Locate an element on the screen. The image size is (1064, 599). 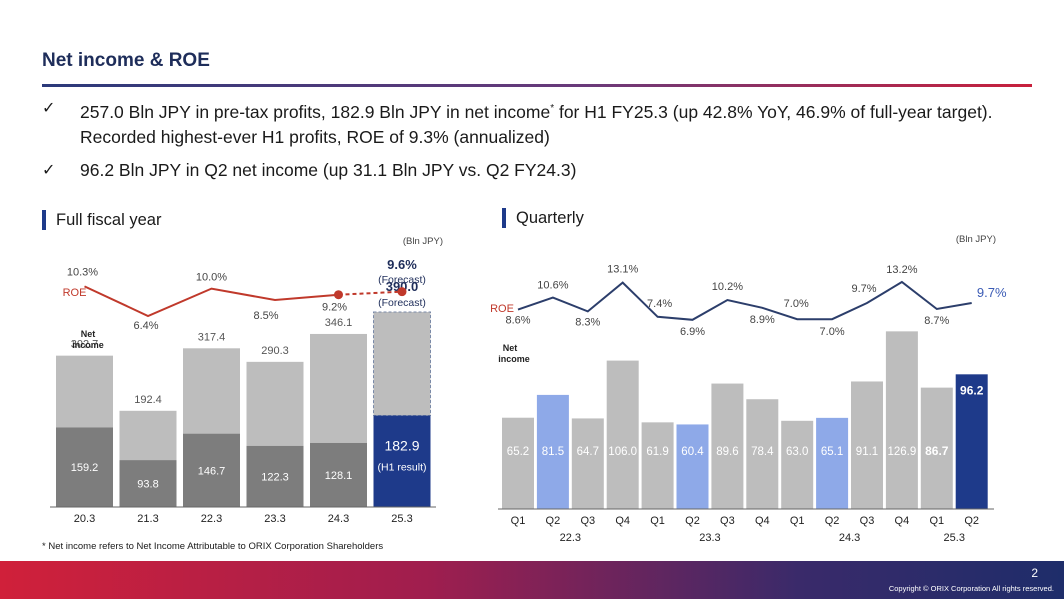
x-tick-label: 20.3 is located at coordinates (84, 519).